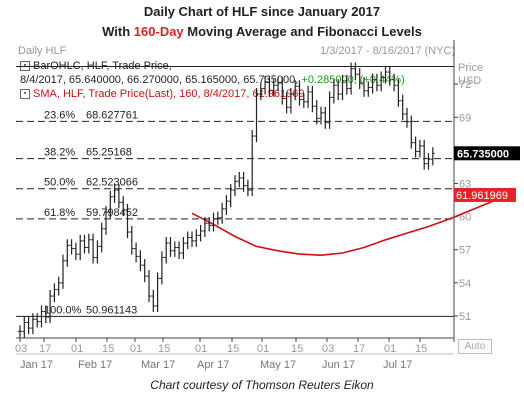 This screenshot has width=524, height=411. What do you see at coordinates (262, 385) in the screenshot?
I see `chart-credit: Chart courtesy of Thomson Reuters Eikon` at bounding box center [262, 385].